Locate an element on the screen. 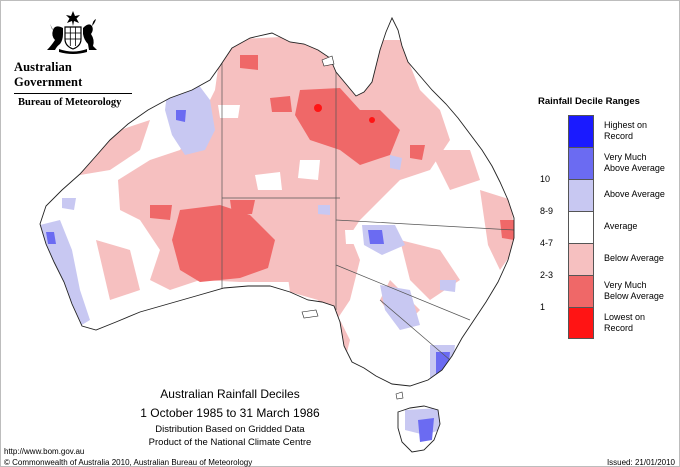 The width and height of the screenshot is (680, 467). government-name: Australian Government is located at coordinates (48, 74).